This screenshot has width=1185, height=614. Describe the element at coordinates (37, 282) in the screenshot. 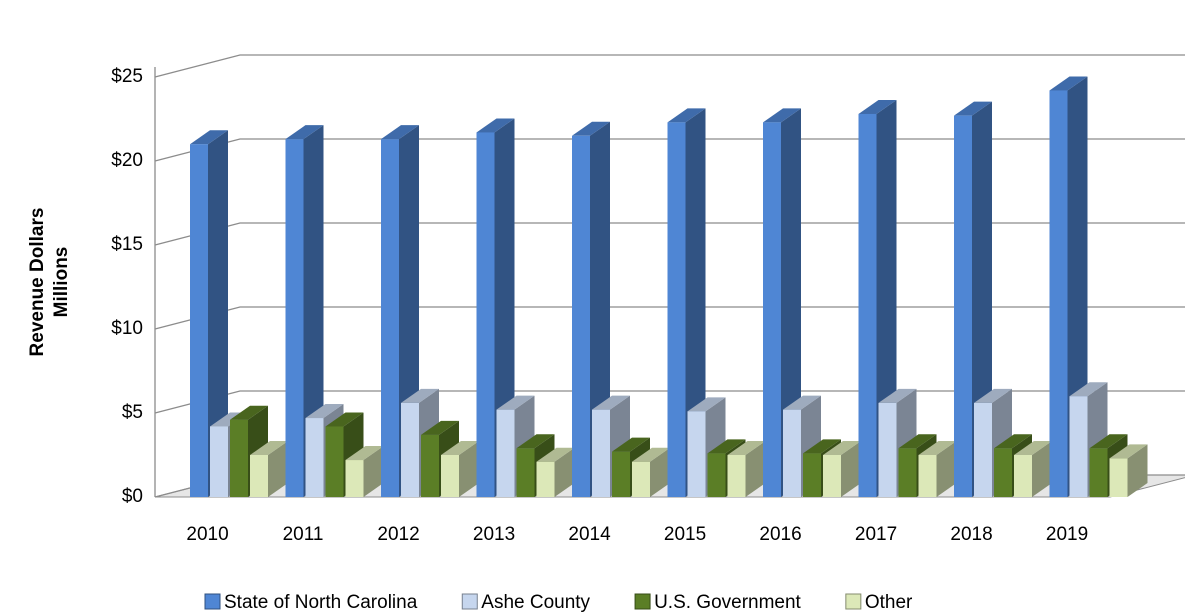

I see `y-axis-label: Revenue Dollars` at that location.